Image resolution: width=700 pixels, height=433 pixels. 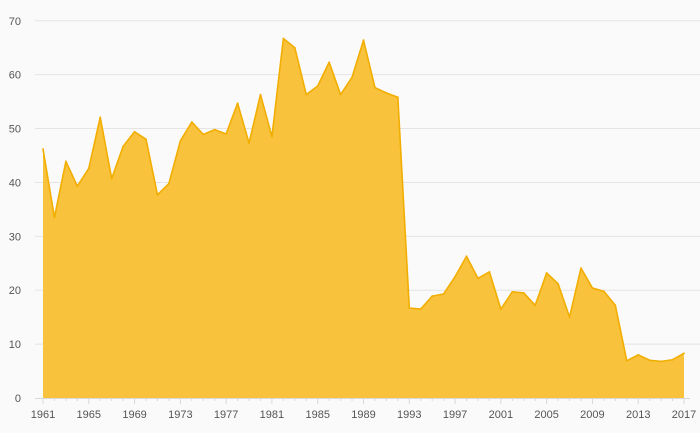 What do you see at coordinates (638, 415) in the screenshot?
I see `x-tick-label: 2013` at bounding box center [638, 415].